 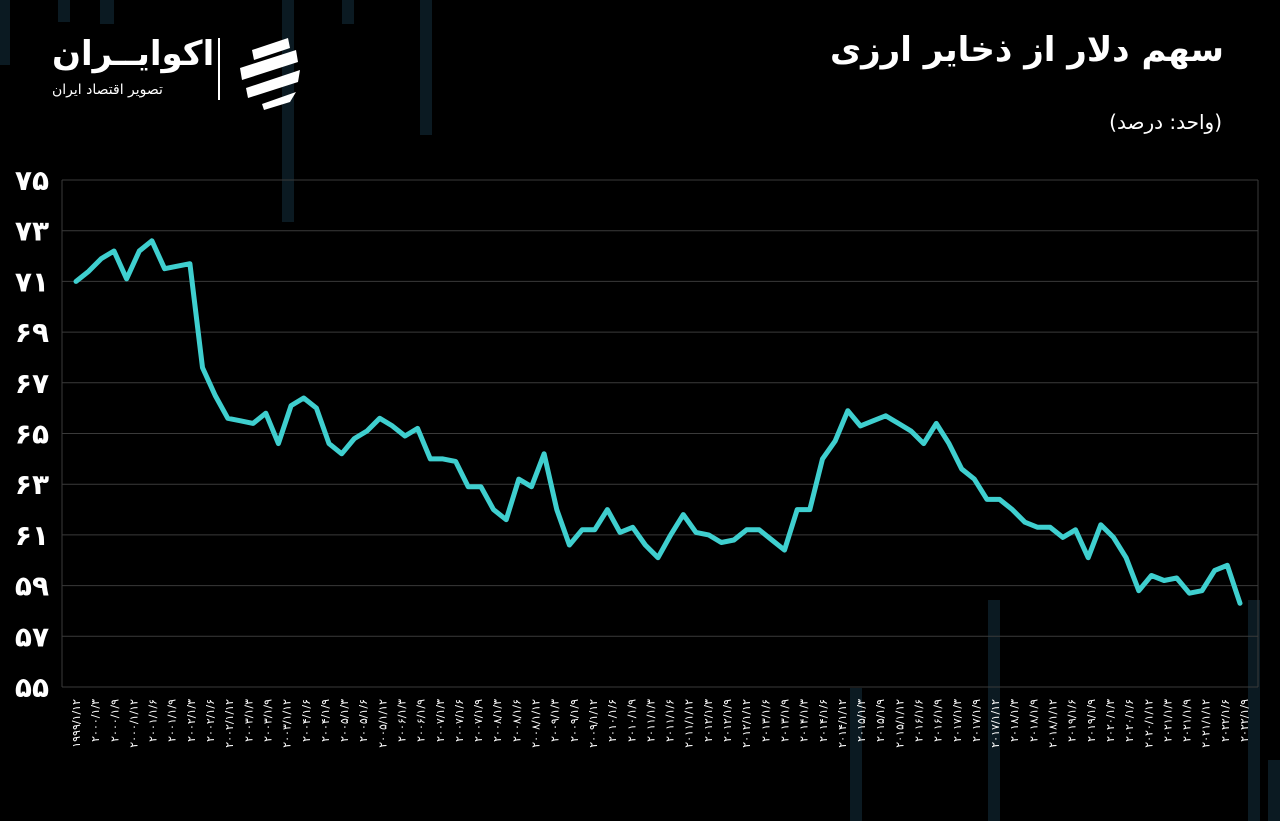 I want to click on y-tick-label: ۷۵, so click(x=32, y=180).